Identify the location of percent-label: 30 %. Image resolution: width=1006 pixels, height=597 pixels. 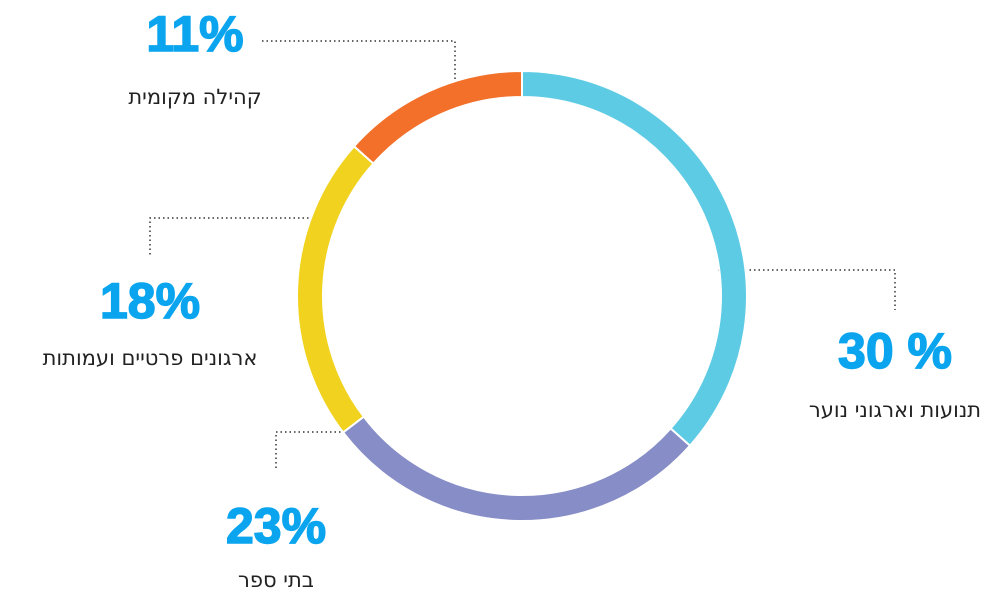
(895, 351).